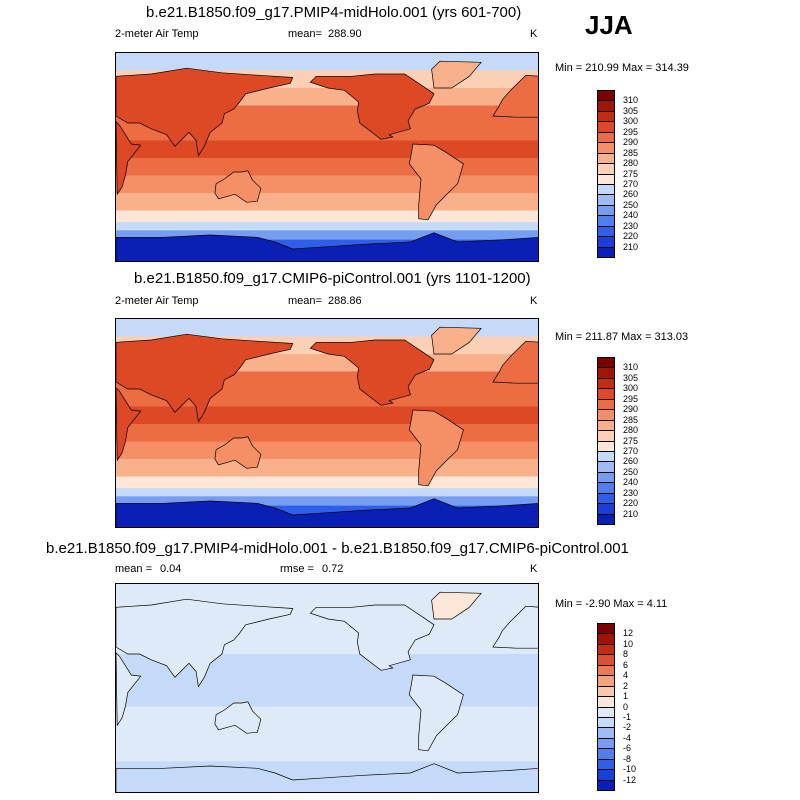 The width and height of the screenshot is (800, 800). I want to click on panel3-minmax: Min = -2.90 Max = 4.11, so click(611, 604).